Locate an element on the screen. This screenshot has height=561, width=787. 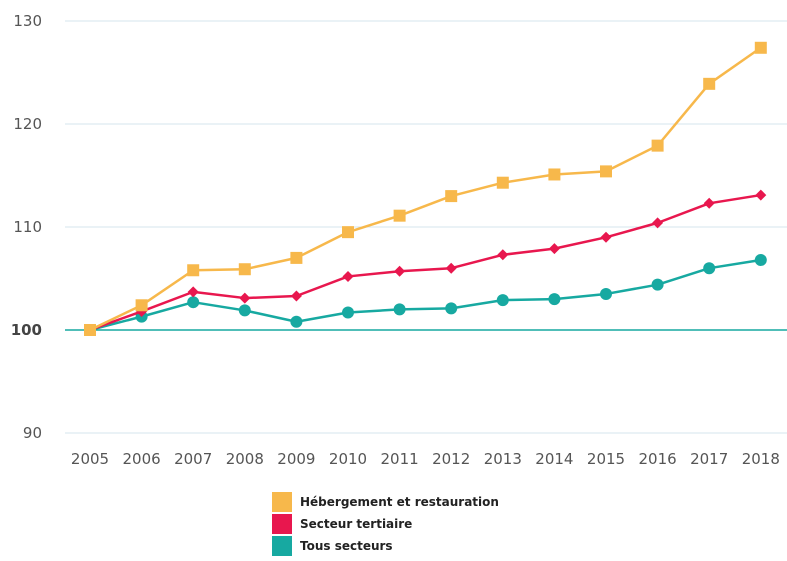
x-tick-label: 2013 is located at coordinates (503, 459).